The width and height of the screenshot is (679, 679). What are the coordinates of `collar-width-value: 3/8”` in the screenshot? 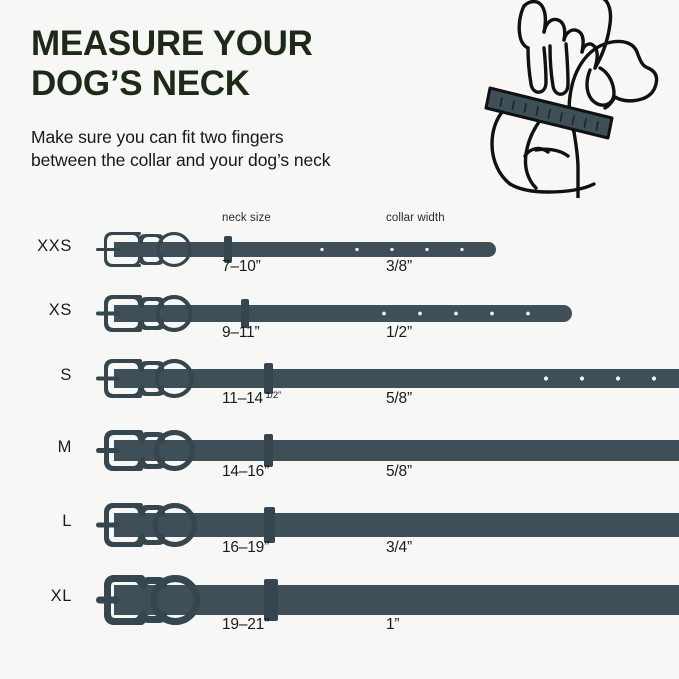 It's located at (399, 266).